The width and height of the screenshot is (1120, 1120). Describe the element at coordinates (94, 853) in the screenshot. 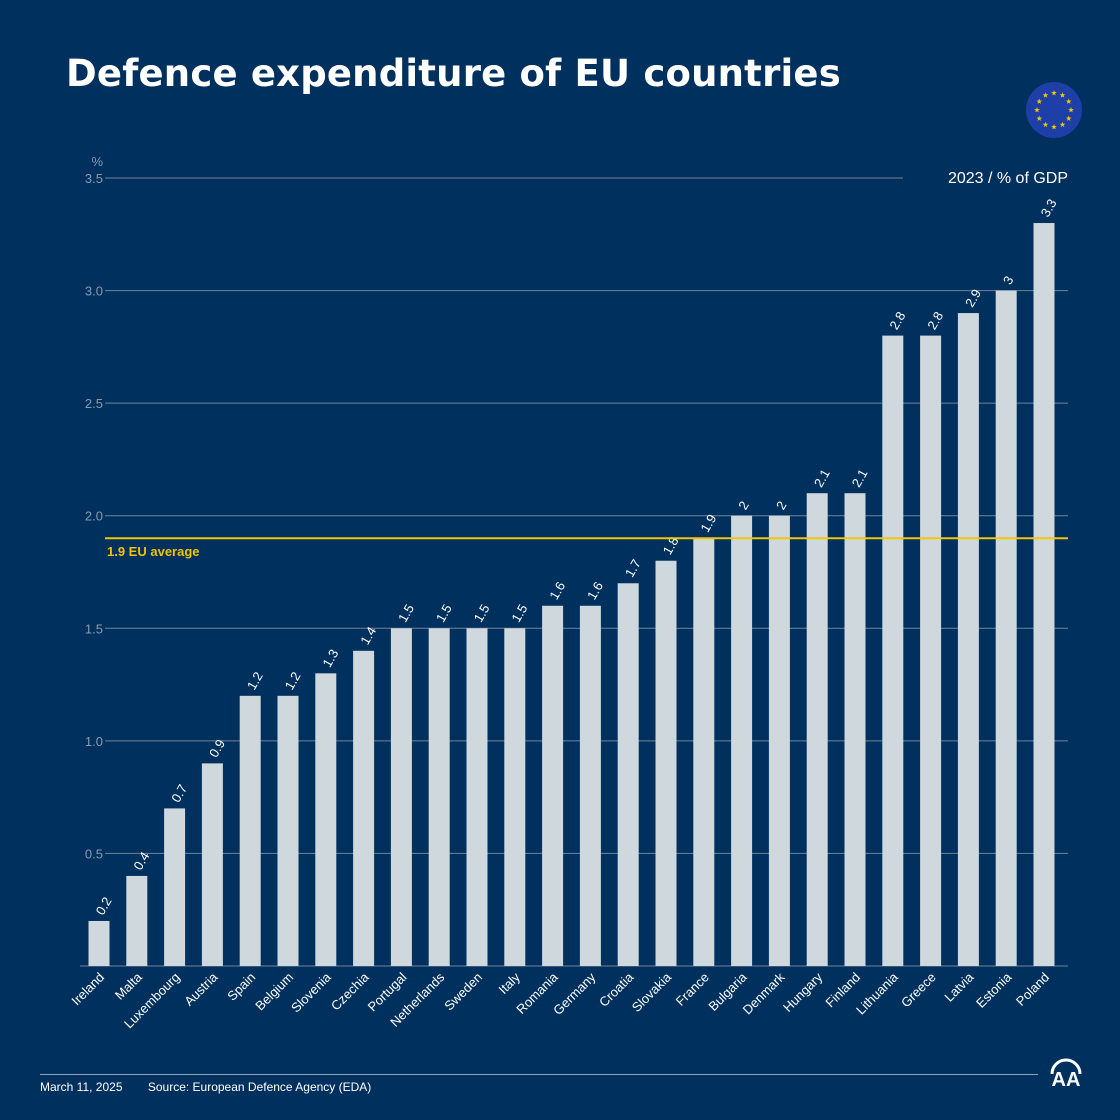

I see `y-tick-label: 0.5` at that location.